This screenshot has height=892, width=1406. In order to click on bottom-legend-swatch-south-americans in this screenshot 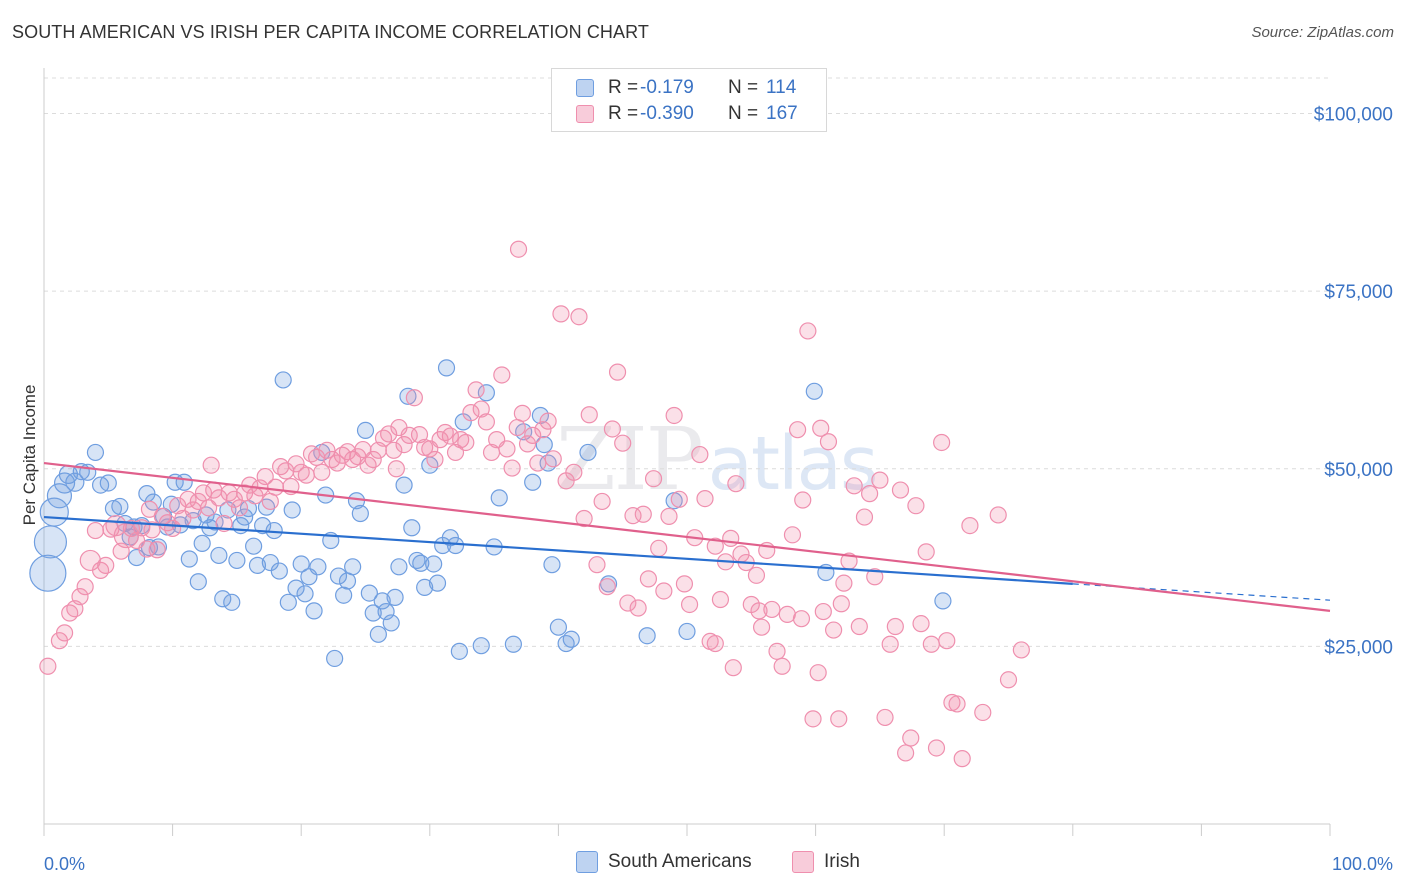, I will do `click(587, 862)`.